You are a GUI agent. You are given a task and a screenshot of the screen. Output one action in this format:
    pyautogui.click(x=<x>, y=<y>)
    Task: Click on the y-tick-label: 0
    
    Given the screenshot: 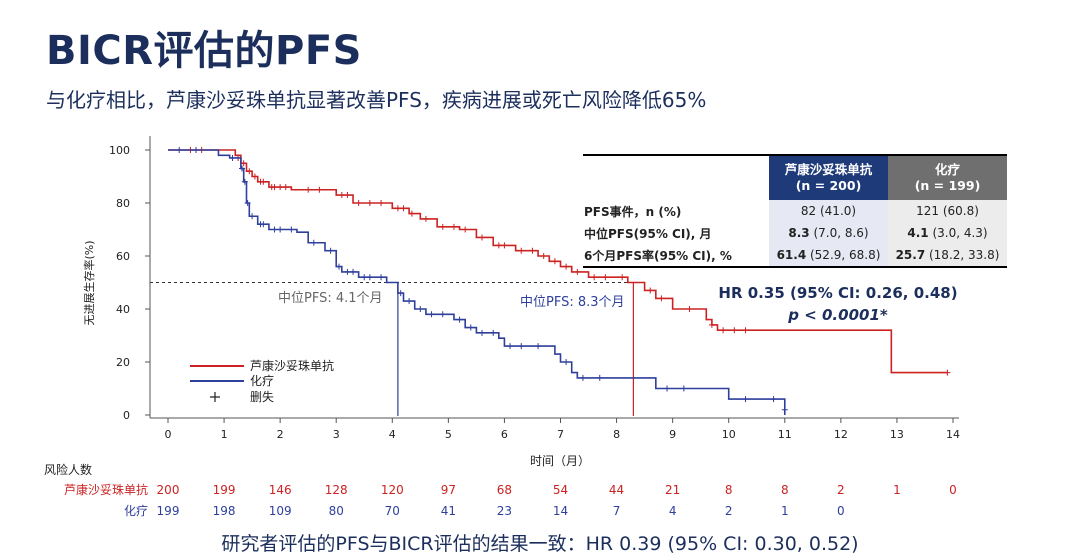 What is the action you would take?
    pyautogui.click(x=126, y=415)
    